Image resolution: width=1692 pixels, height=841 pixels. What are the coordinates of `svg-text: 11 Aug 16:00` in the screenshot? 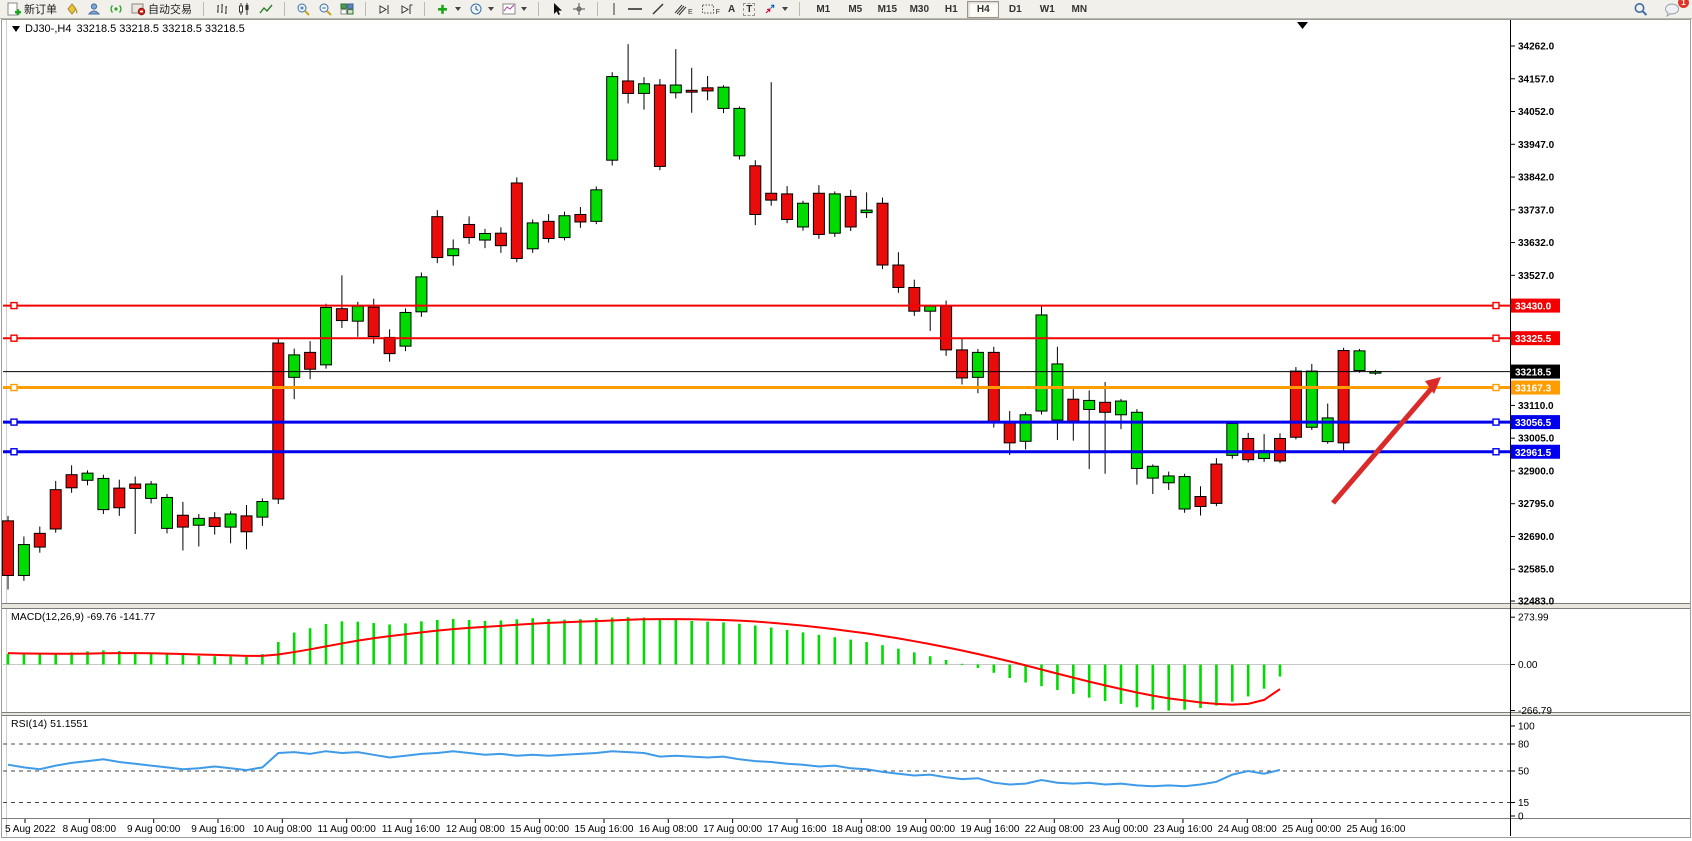 It's located at (411, 829).